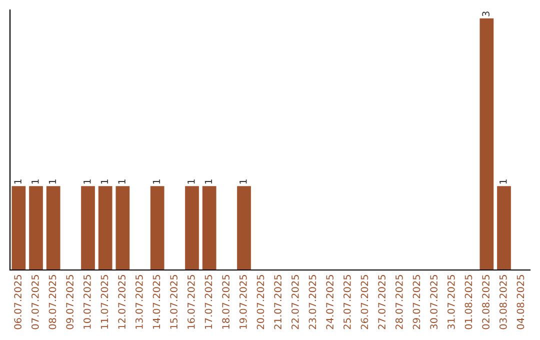 Image resolution: width=540 pixels, height=340 pixels. I want to click on x-tick-label: 15.07.2025, so click(174, 302).